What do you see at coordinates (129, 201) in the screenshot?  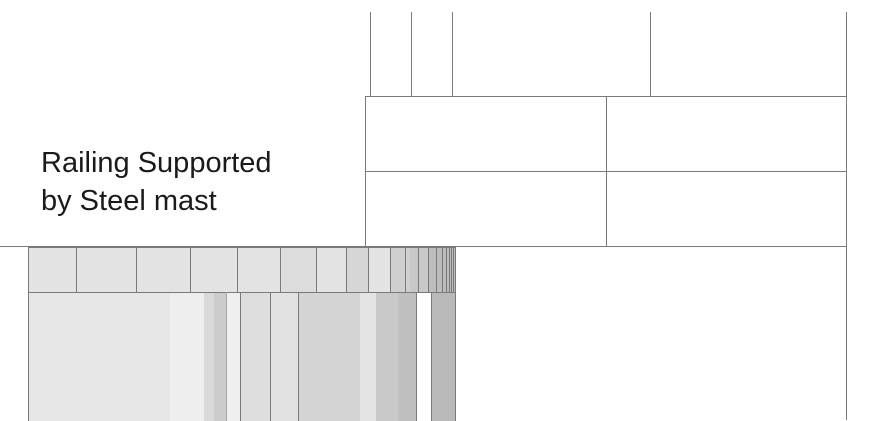 I see `annotation-line-2: by Steel mast` at bounding box center [129, 201].